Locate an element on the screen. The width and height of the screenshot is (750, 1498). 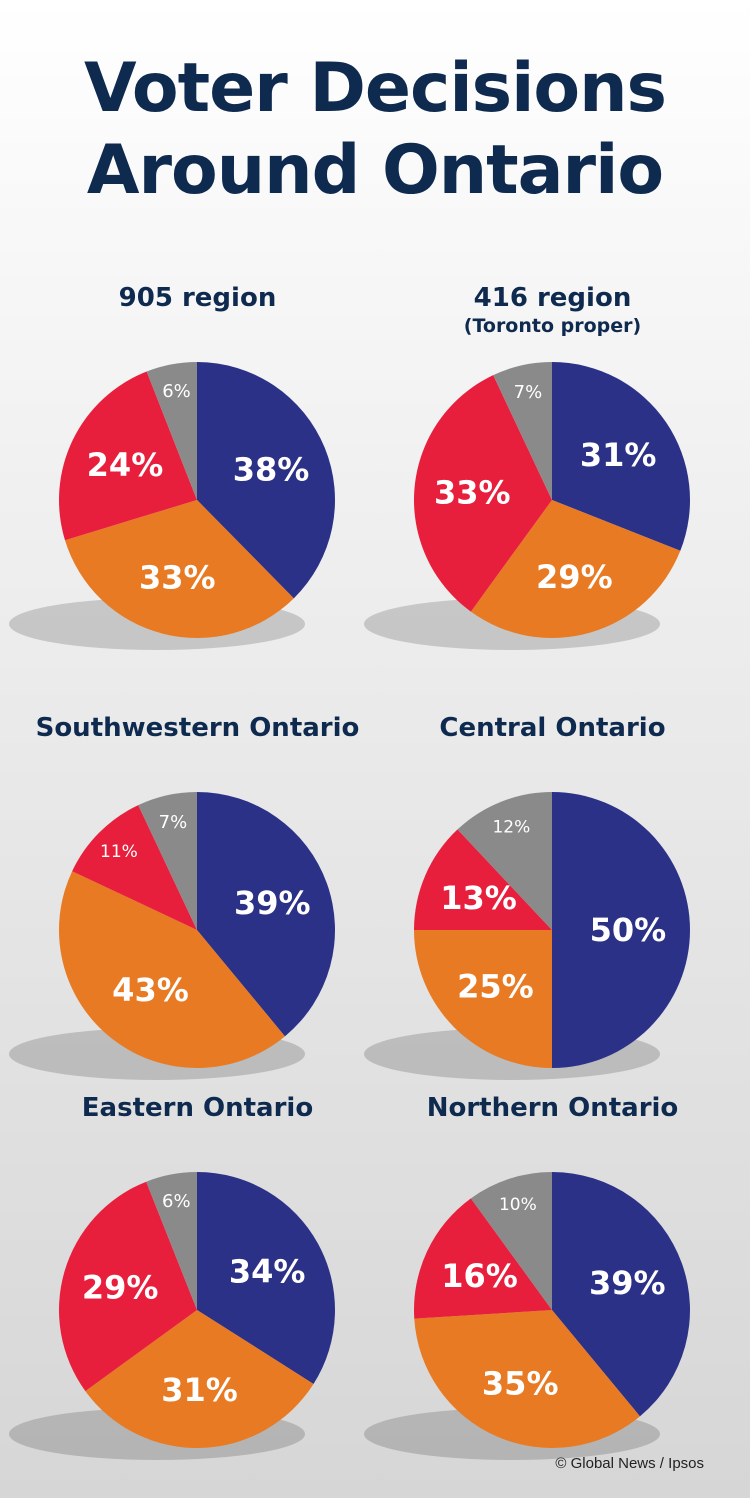
pie-panel-southwestern-ontario: Southwestern Ontario 39% 43% 11% 7% is located at coordinates (197, 895).